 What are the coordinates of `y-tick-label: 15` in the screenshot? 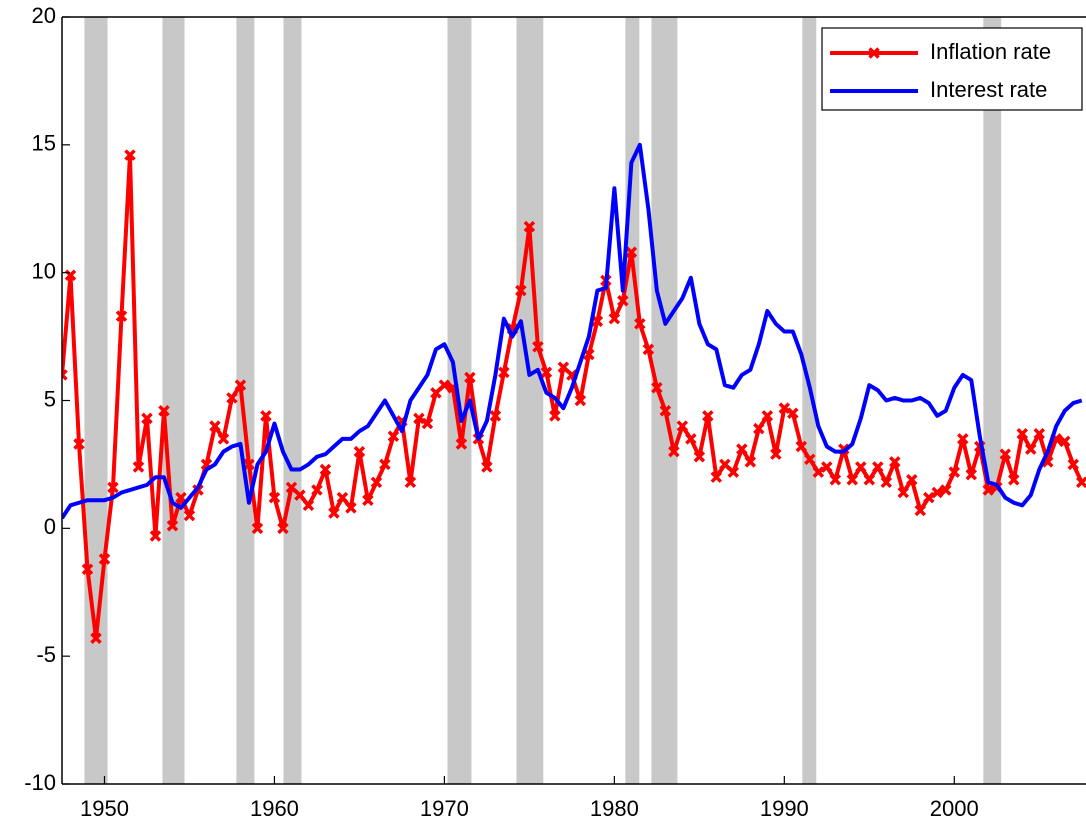 It's located at (44, 143).